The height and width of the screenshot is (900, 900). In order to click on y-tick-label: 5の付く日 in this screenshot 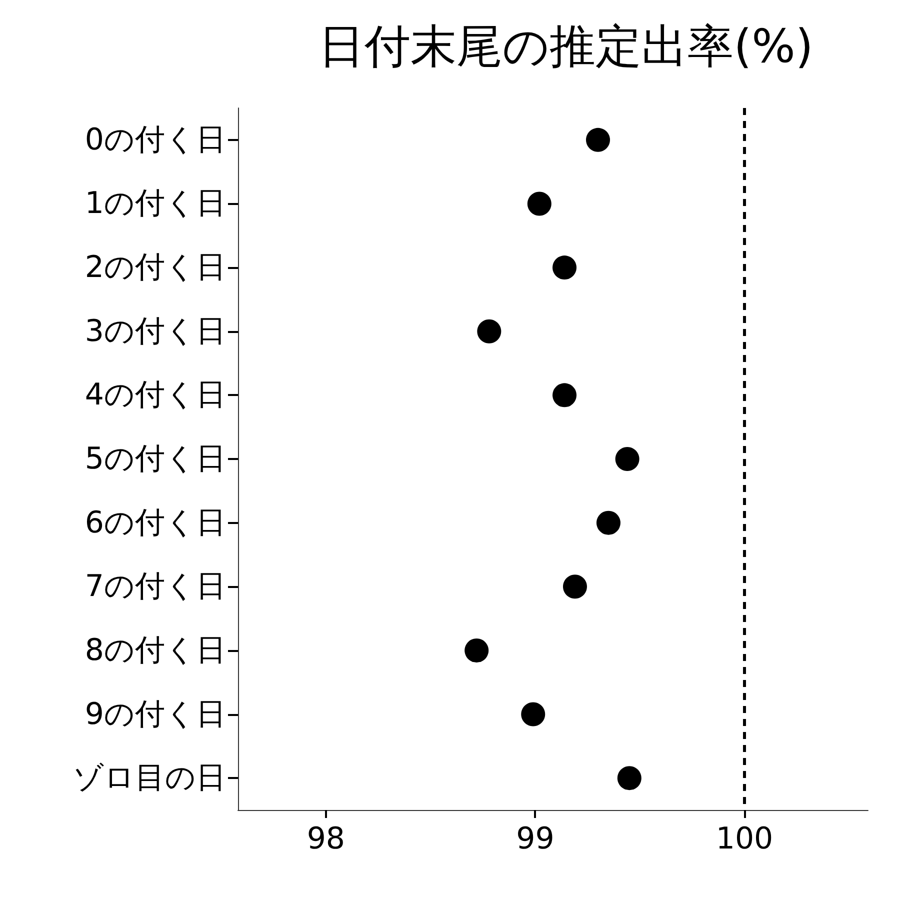, I will do `click(155, 459)`.